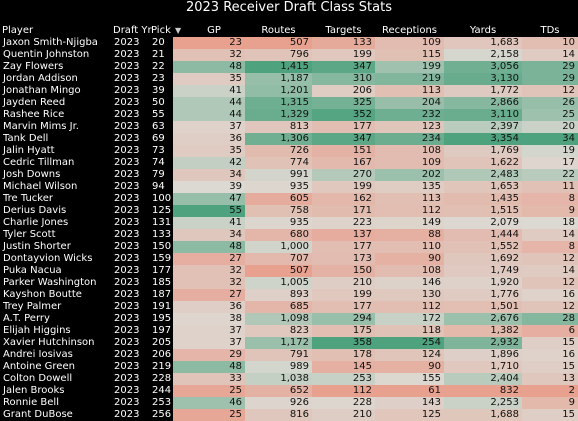  What do you see at coordinates (161, 223) in the screenshot?
I see `pick-number: 131` at bounding box center [161, 223].